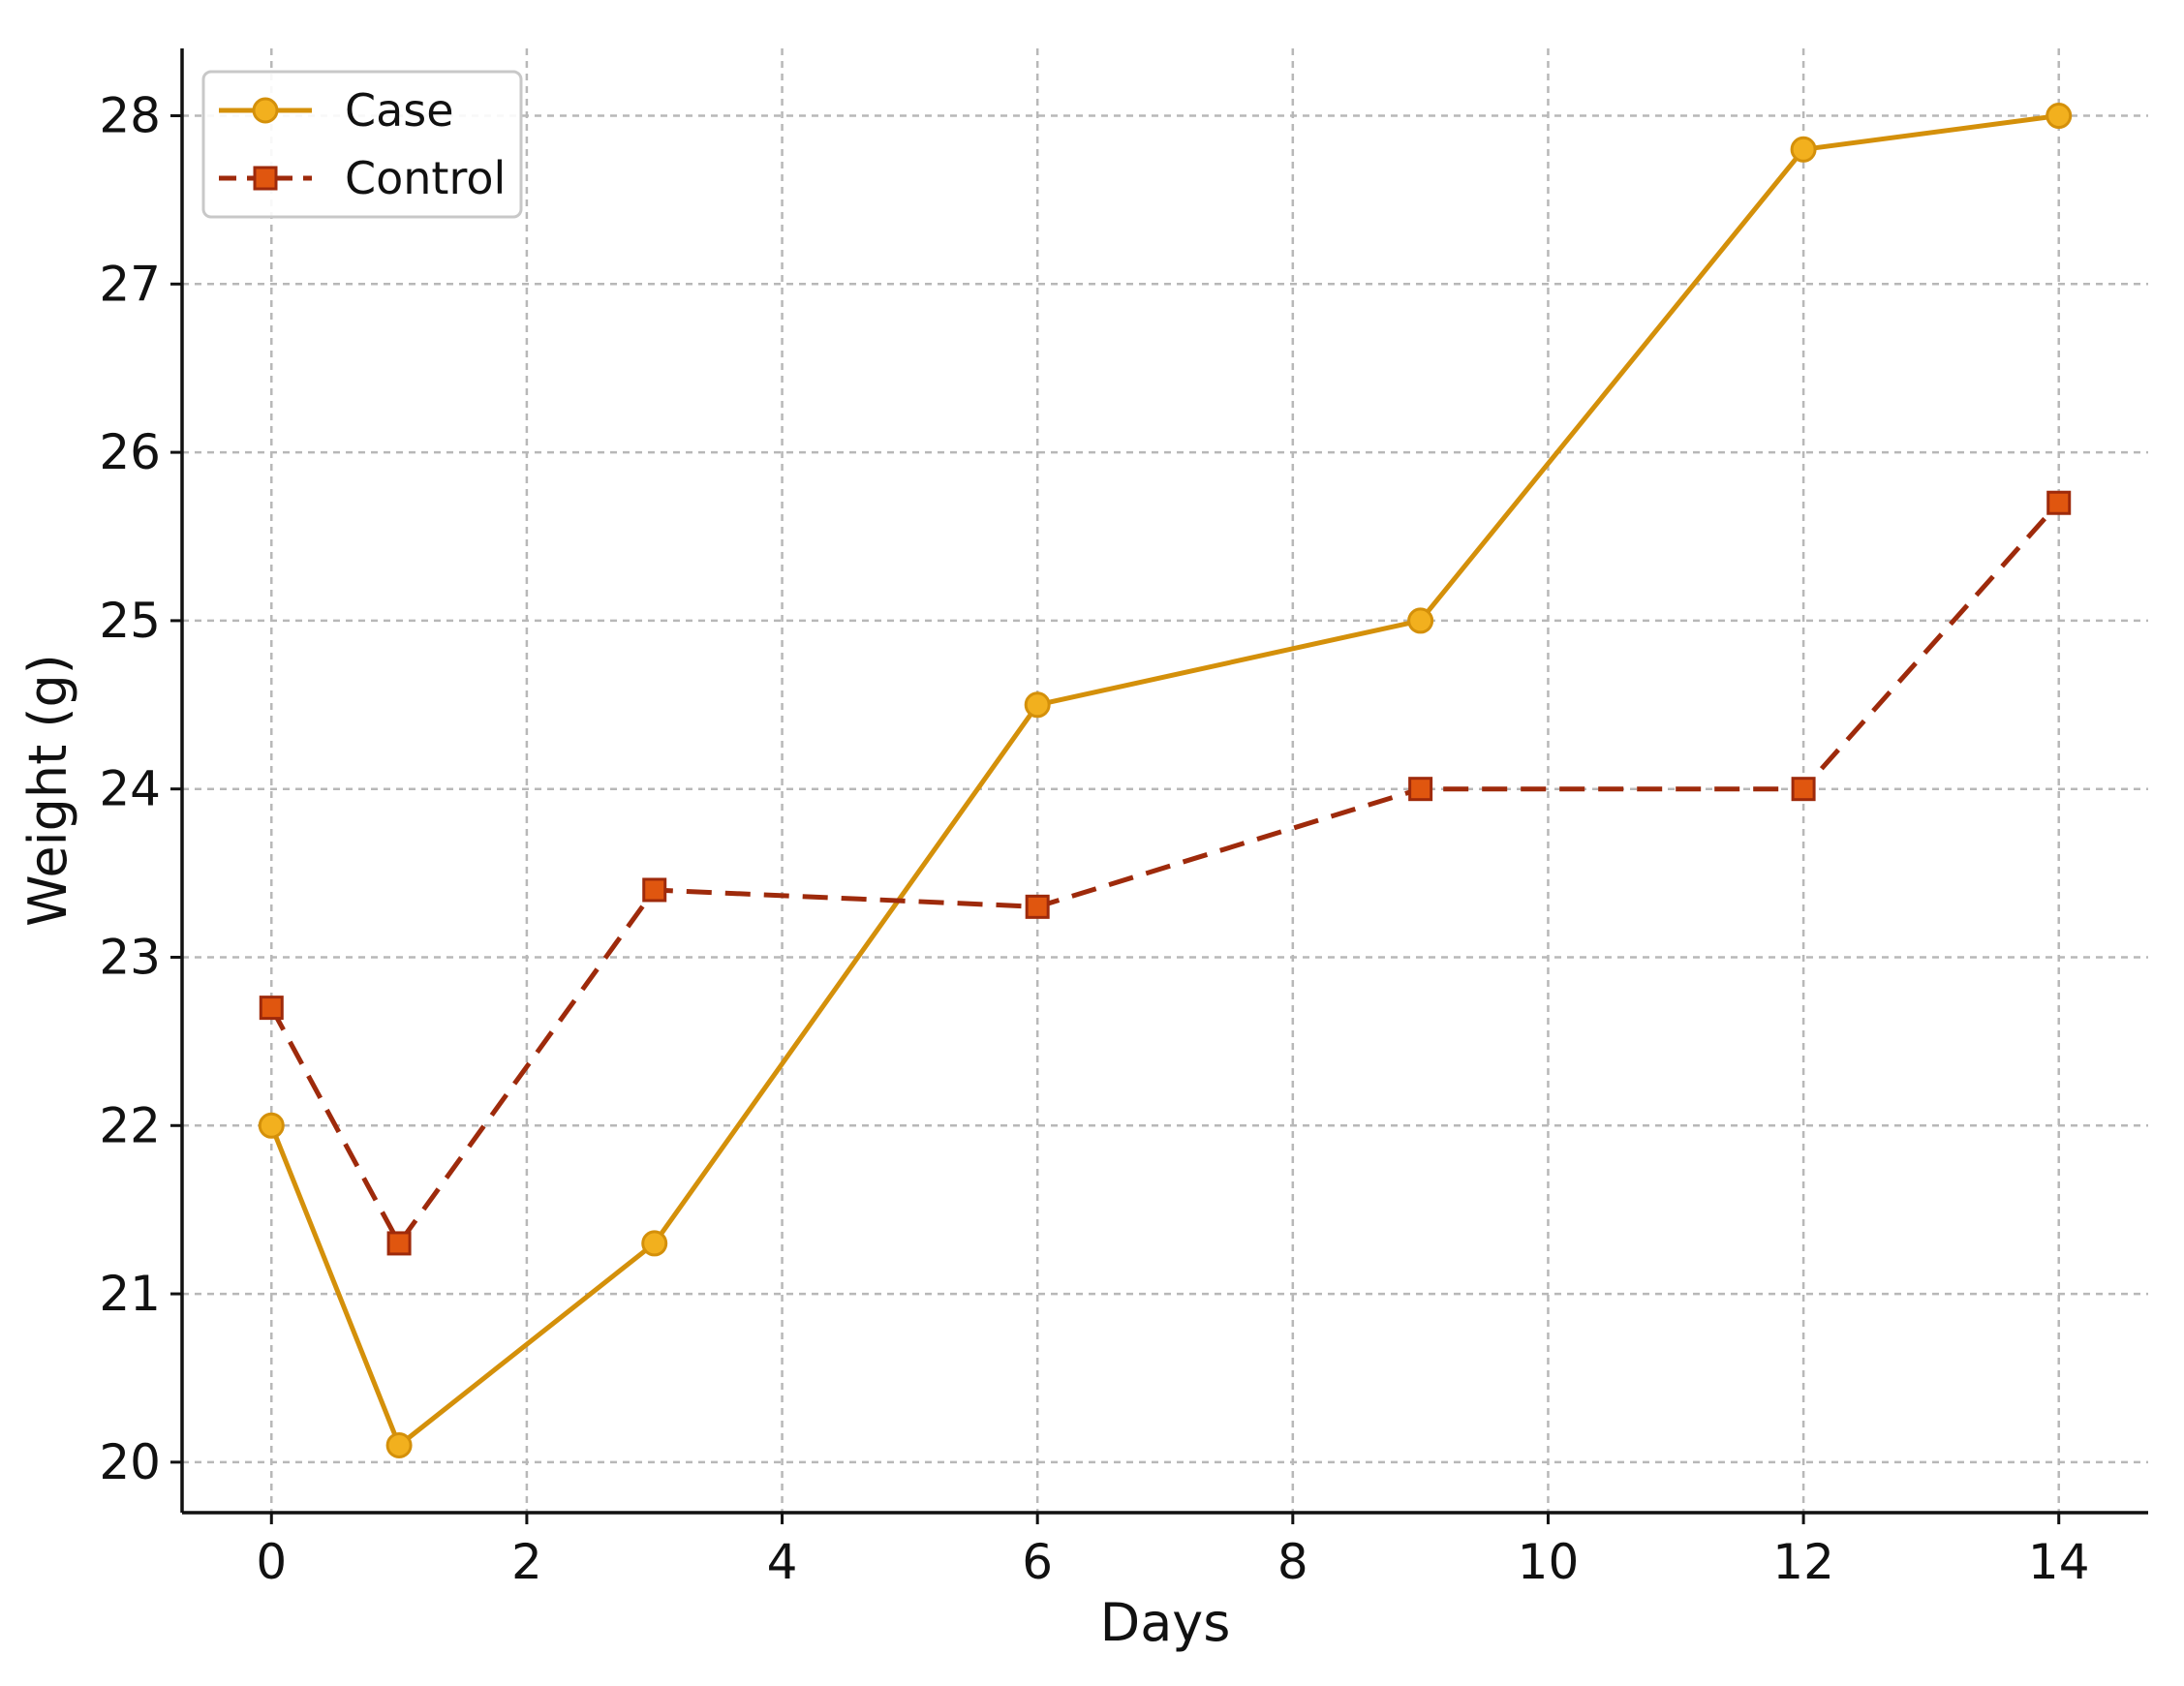 The image size is (2184, 1686). I want to click on x-tick-label-14: 14, so click(2059, 1562).